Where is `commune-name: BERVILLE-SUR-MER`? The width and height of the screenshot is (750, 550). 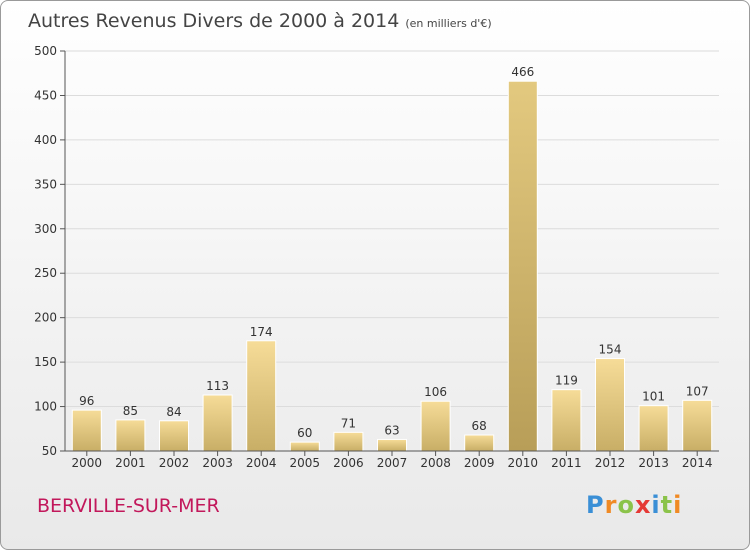 commune-name: BERVILLE-SUR-MER is located at coordinates (128, 506).